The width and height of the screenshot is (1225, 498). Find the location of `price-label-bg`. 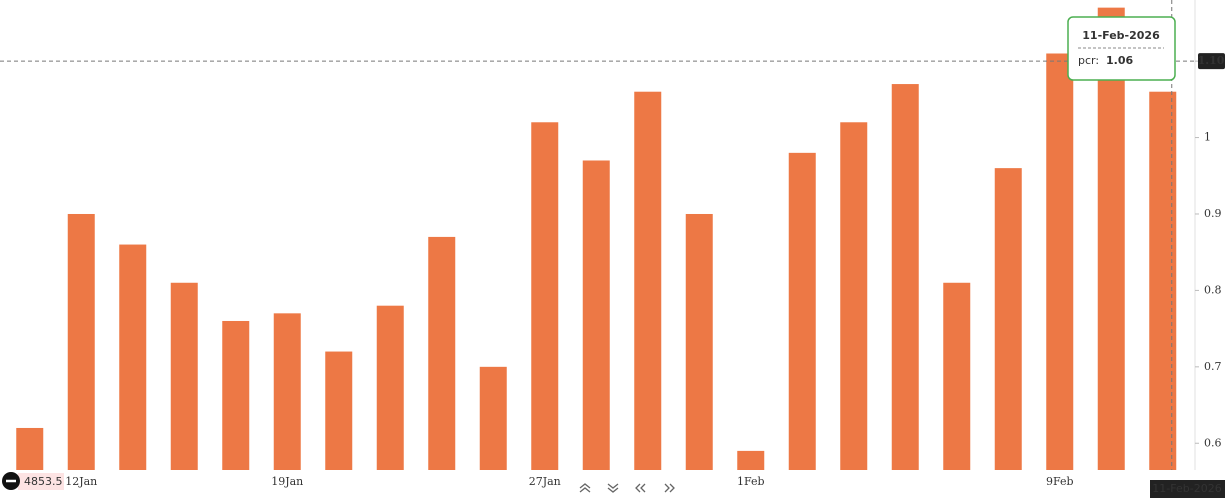

price-label-bg is located at coordinates (41, 481).